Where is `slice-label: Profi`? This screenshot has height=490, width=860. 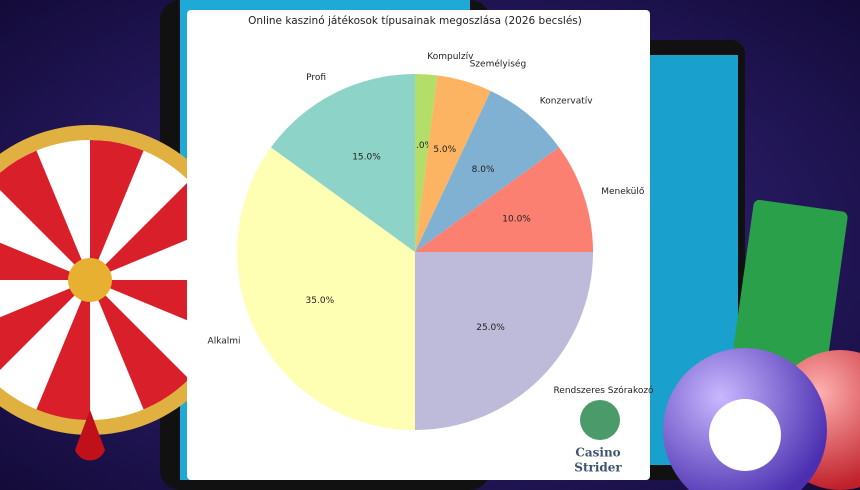
slice-label: Profi is located at coordinates (316, 78).